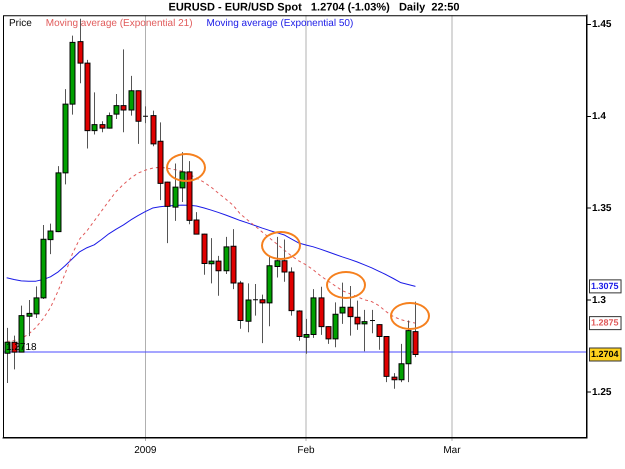 This screenshot has height=469, width=625. Describe the element at coordinates (599, 116) in the screenshot. I see `y-tick-label: 1.4` at that location.